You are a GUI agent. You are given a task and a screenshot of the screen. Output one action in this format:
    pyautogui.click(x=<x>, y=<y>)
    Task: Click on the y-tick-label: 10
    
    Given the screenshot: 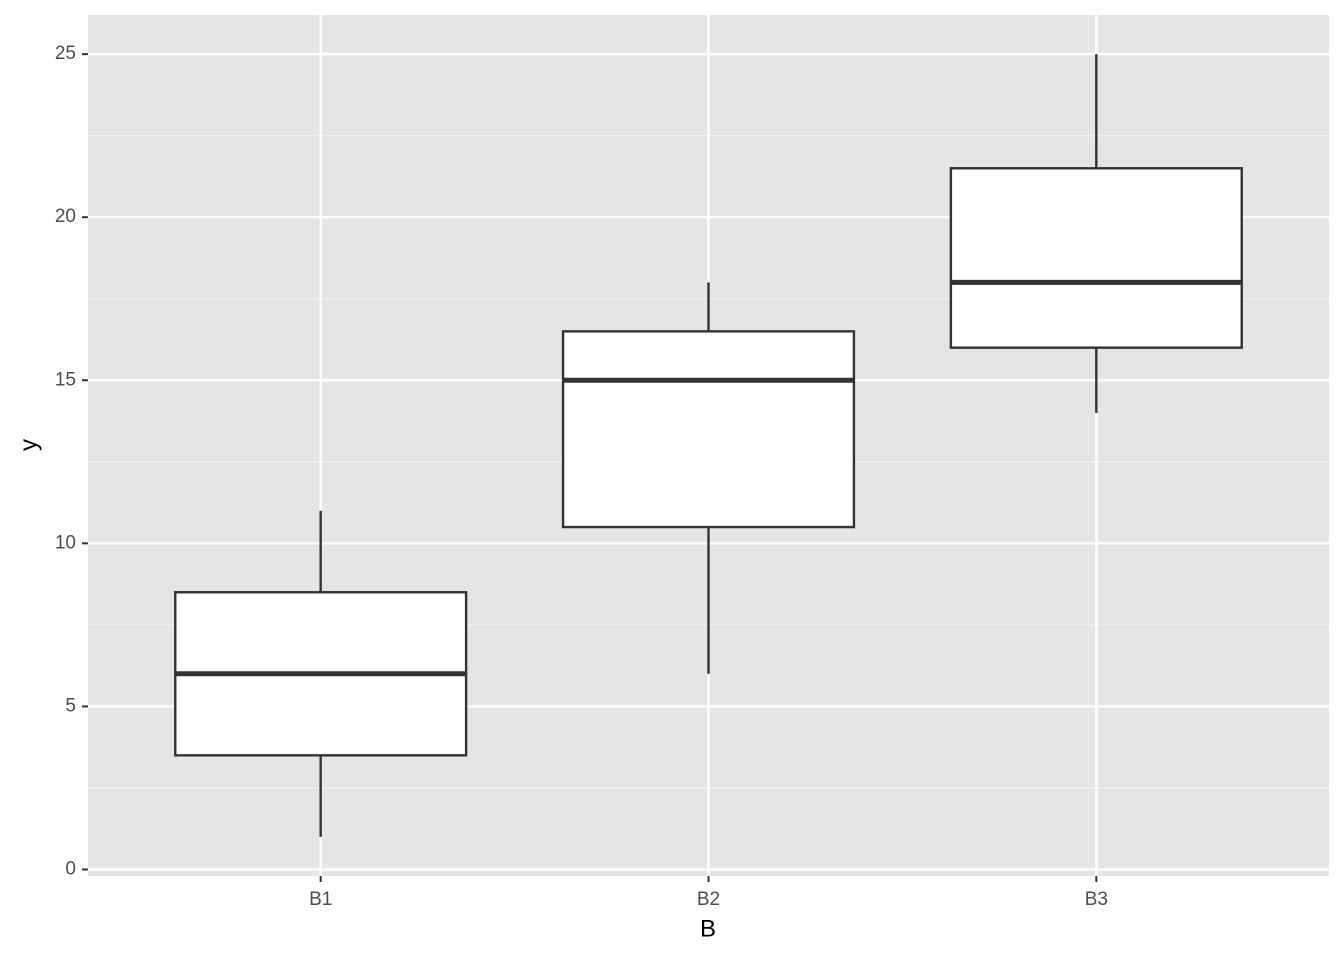 What is the action you would take?
    pyautogui.click(x=65, y=542)
    